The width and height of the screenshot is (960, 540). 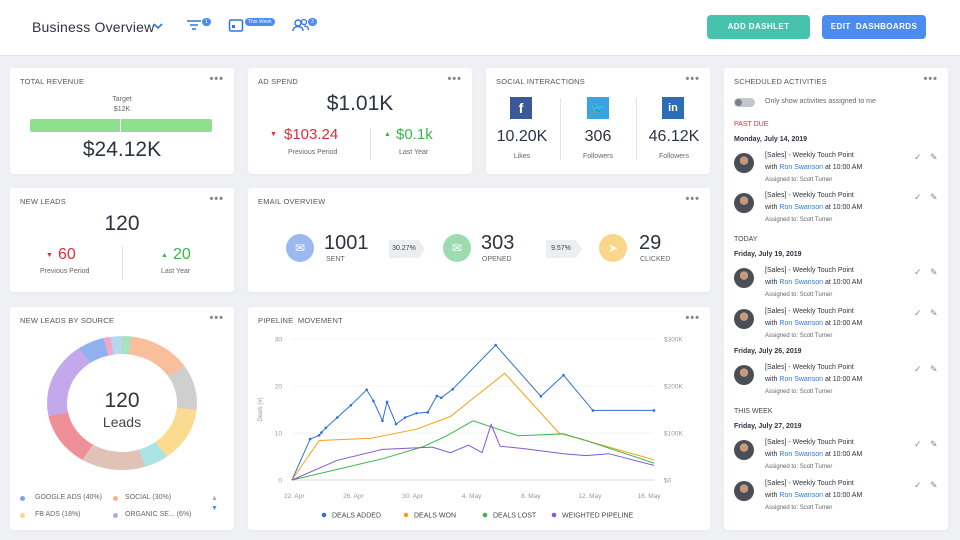 I want to click on edit-dashboards-button: EDIT DASHBOARDS, so click(x=874, y=27).